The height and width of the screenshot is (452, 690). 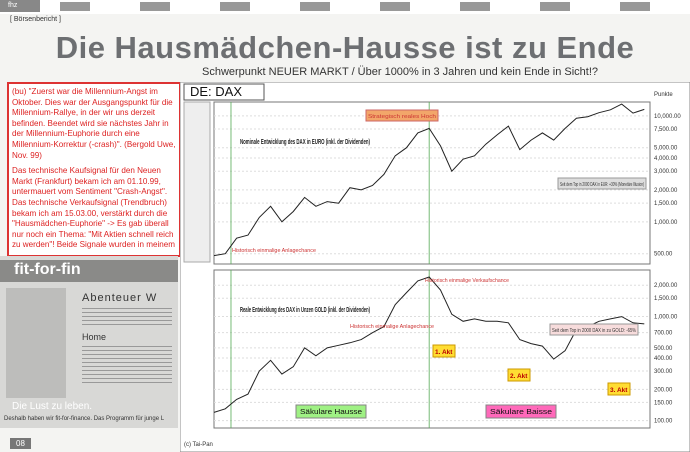 I want to click on top-stripe, so click(x=345, y=7).